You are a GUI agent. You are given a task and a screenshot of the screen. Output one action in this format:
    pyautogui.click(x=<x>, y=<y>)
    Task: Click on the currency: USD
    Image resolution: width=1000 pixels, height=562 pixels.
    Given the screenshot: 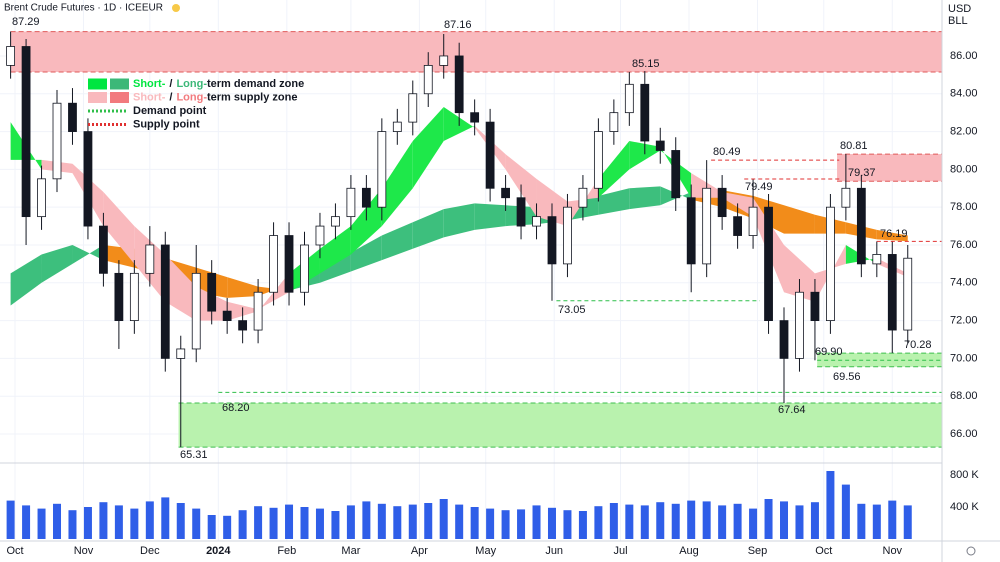 What is the action you would take?
    pyautogui.click(x=959, y=9)
    